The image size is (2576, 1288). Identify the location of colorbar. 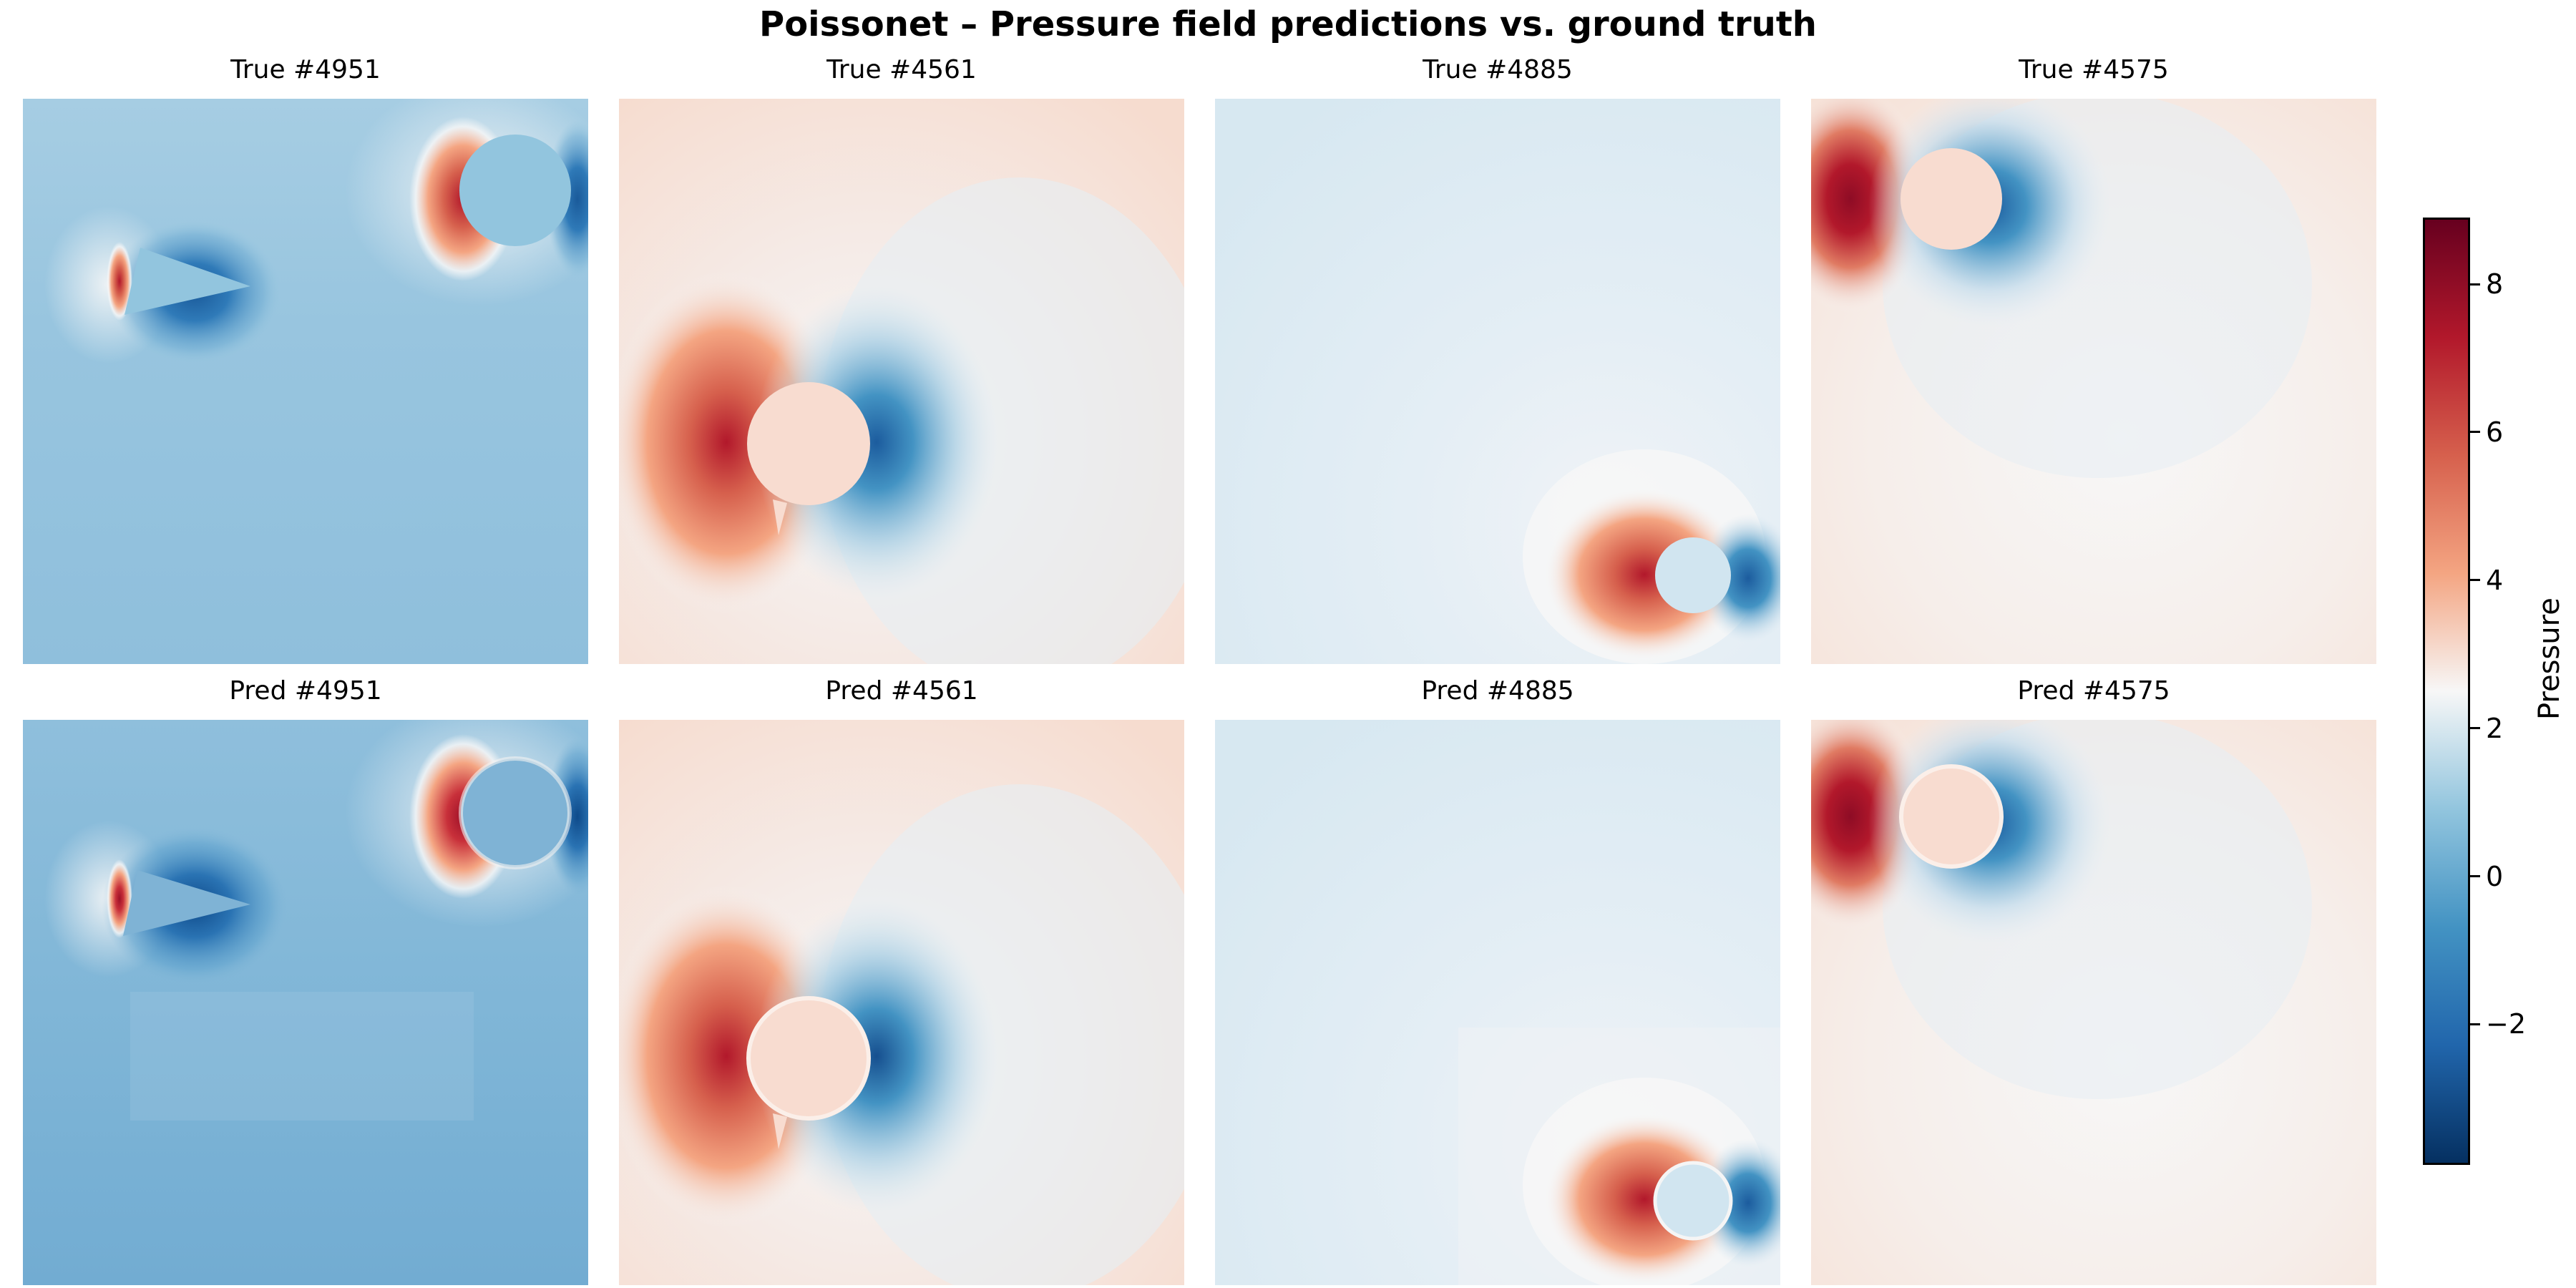
(2446, 691).